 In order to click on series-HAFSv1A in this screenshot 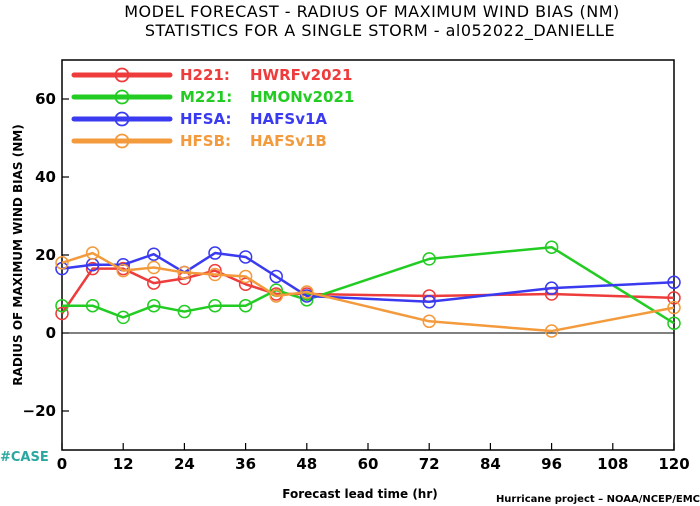, I will do `click(368, 277)`.